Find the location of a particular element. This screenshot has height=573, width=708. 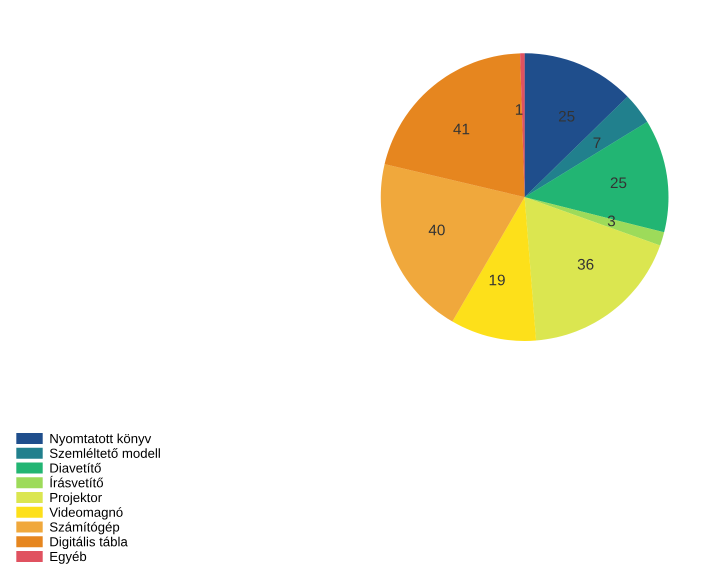

data-label: 19 is located at coordinates (497, 280).